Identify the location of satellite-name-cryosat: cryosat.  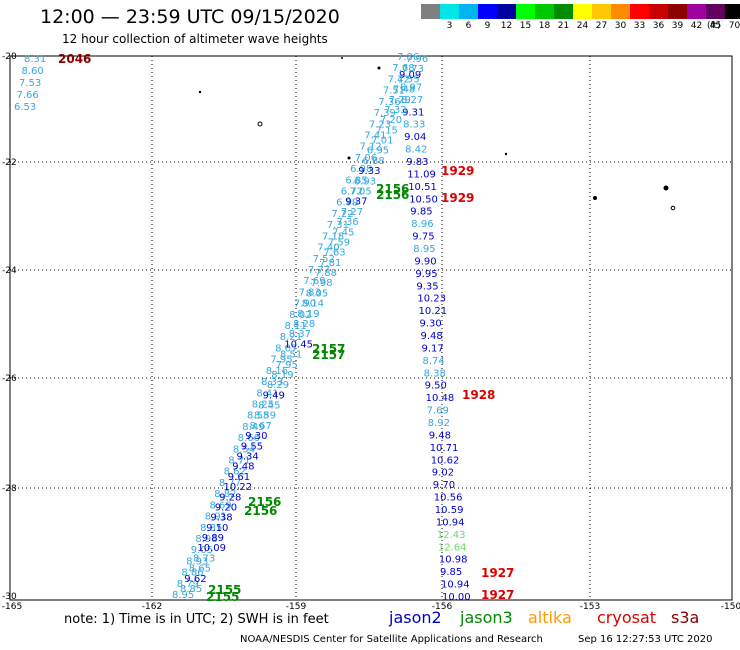
(627, 617).